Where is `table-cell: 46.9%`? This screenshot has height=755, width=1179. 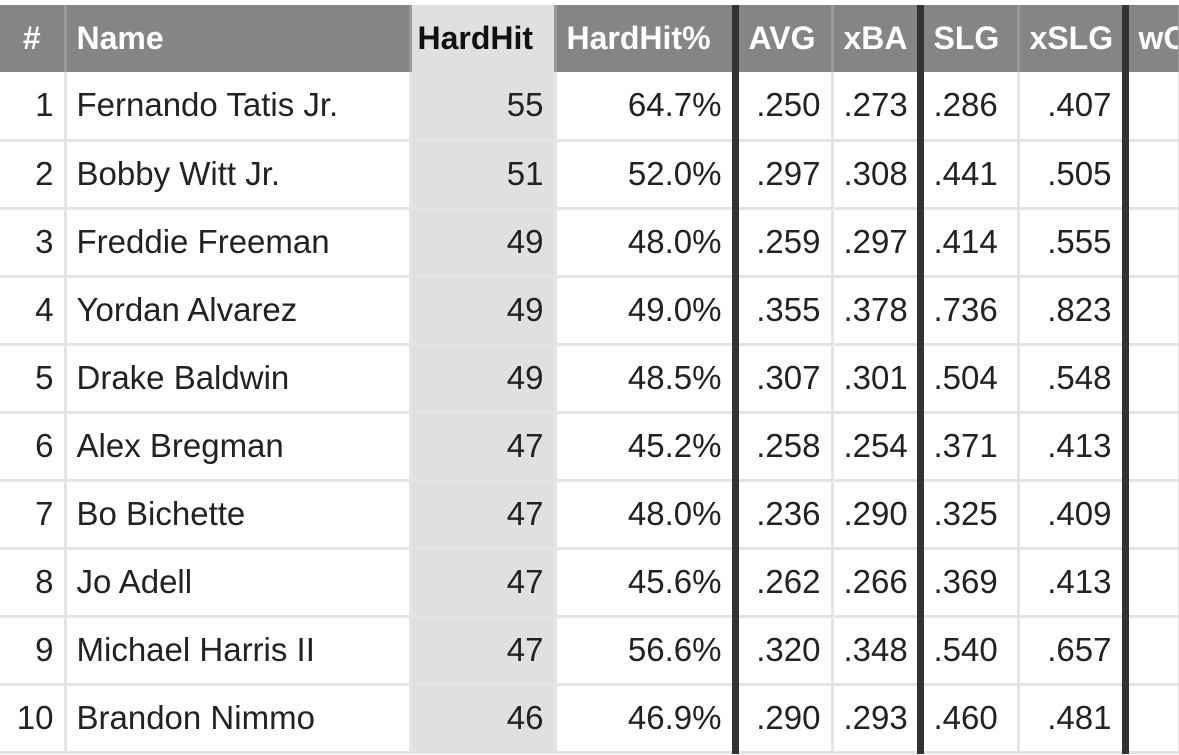 table-cell: 46.9% is located at coordinates (646, 719).